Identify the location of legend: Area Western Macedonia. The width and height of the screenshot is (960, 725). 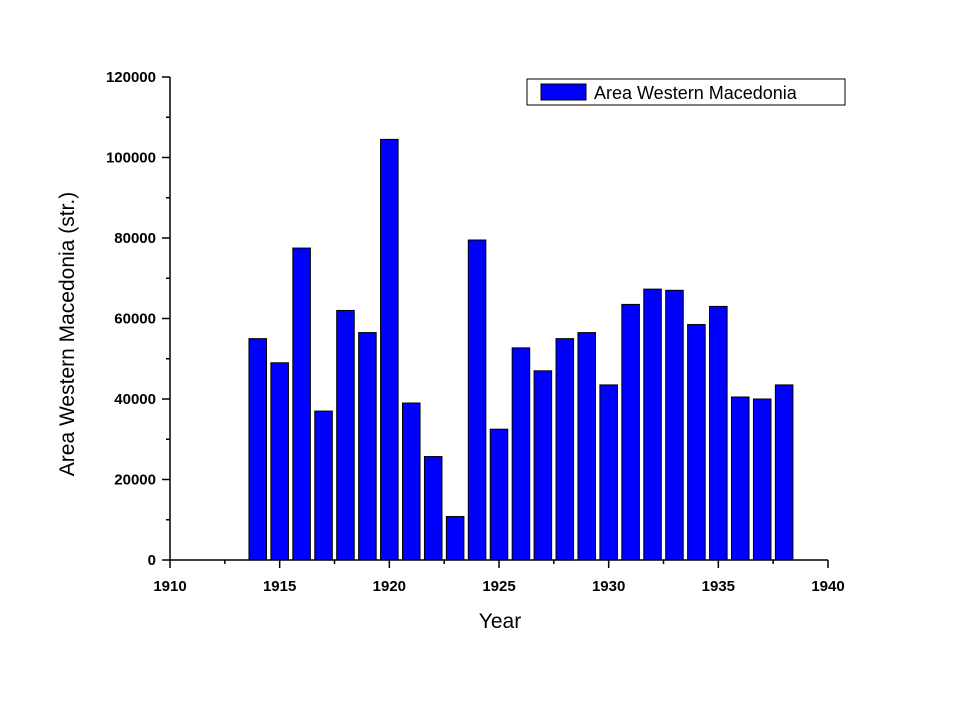
(686, 92).